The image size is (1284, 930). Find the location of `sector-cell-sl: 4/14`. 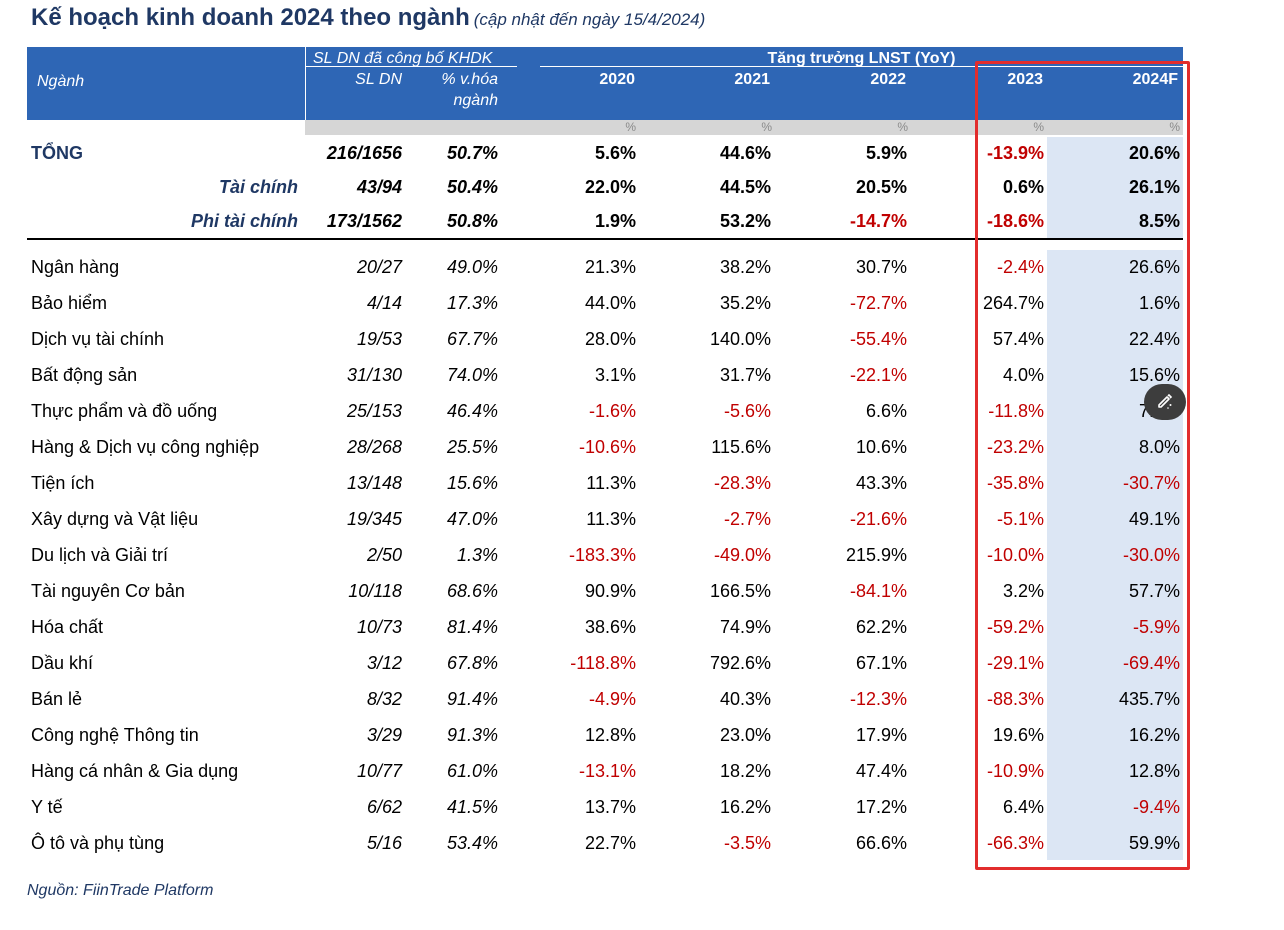

sector-cell-sl: 4/14 is located at coordinates (384, 303).